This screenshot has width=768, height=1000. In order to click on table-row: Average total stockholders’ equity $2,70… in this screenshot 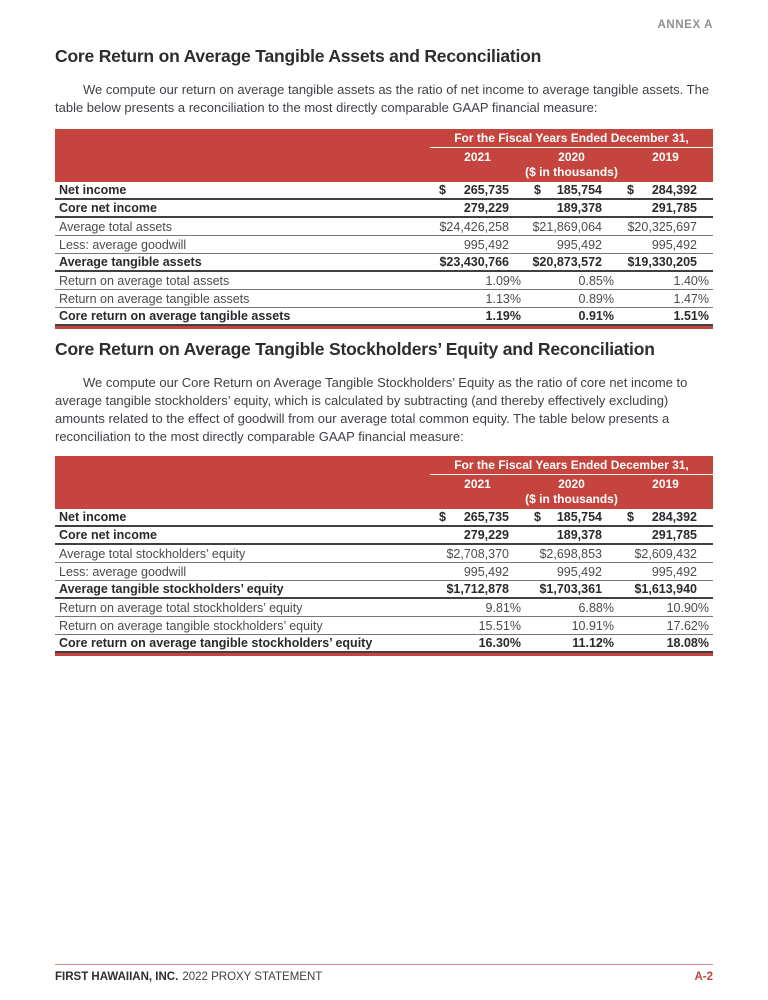, I will do `click(384, 554)`.